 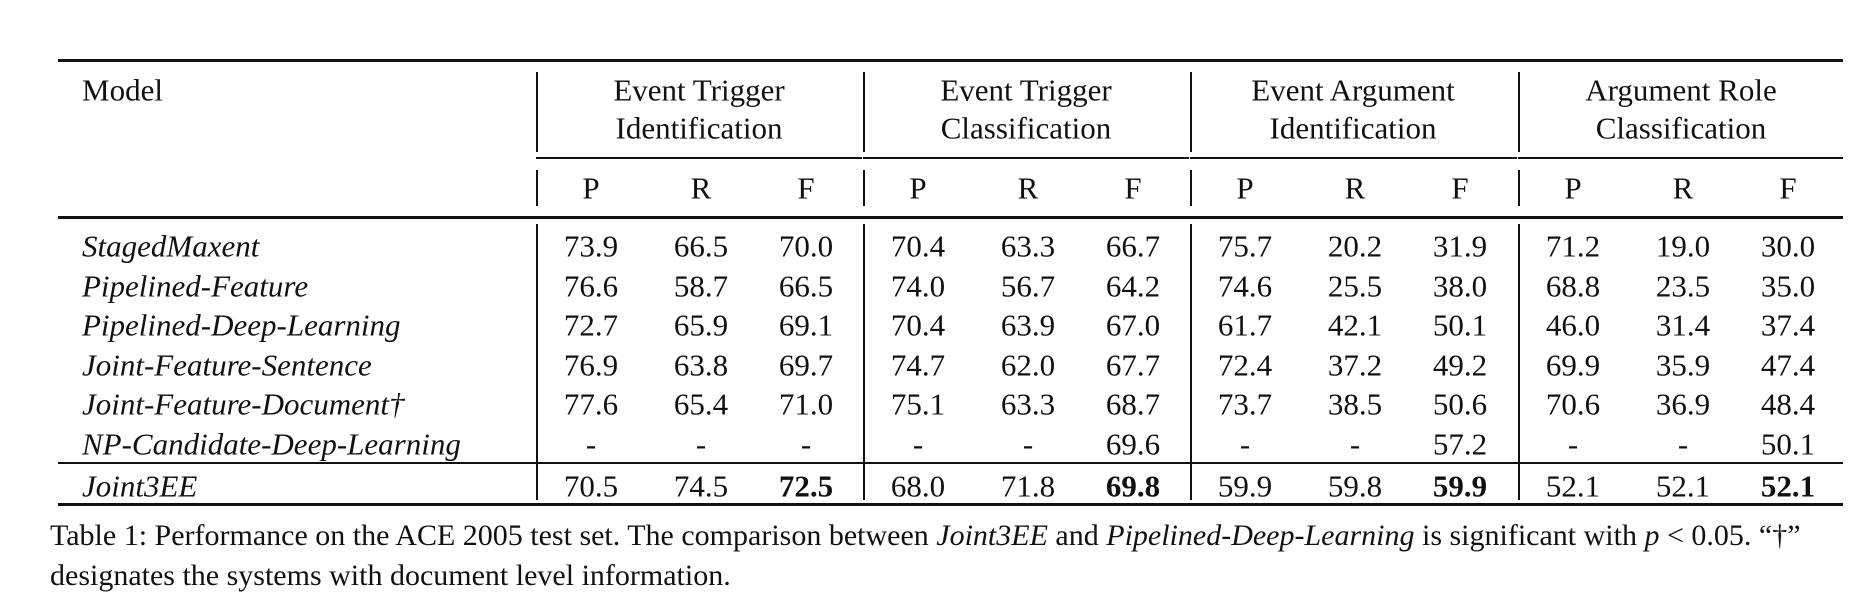 I want to click on cell: 72.7, so click(x=591, y=325).